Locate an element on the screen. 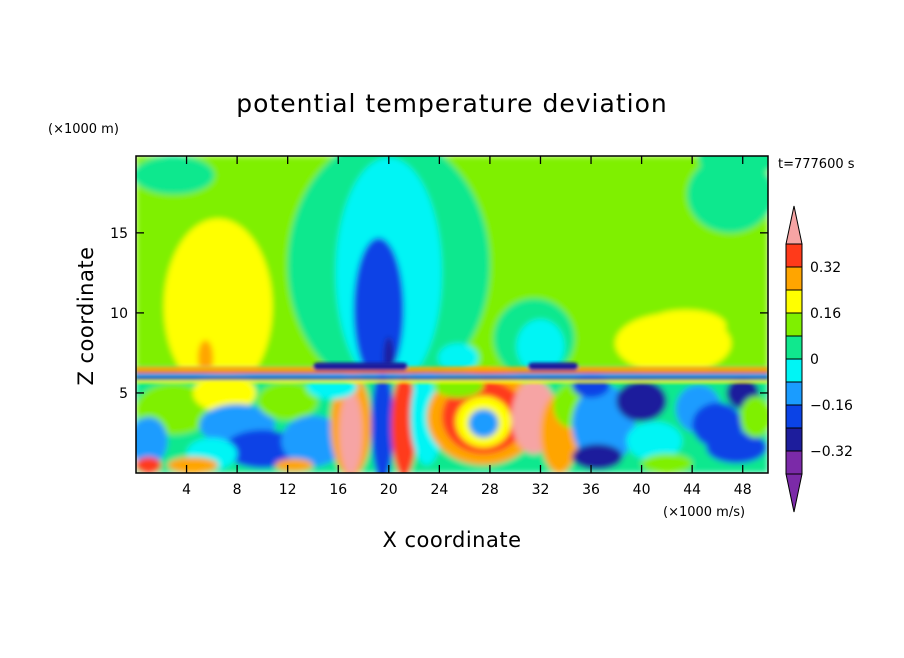  right-warm-plume-top is located at coordinates (686, 325).